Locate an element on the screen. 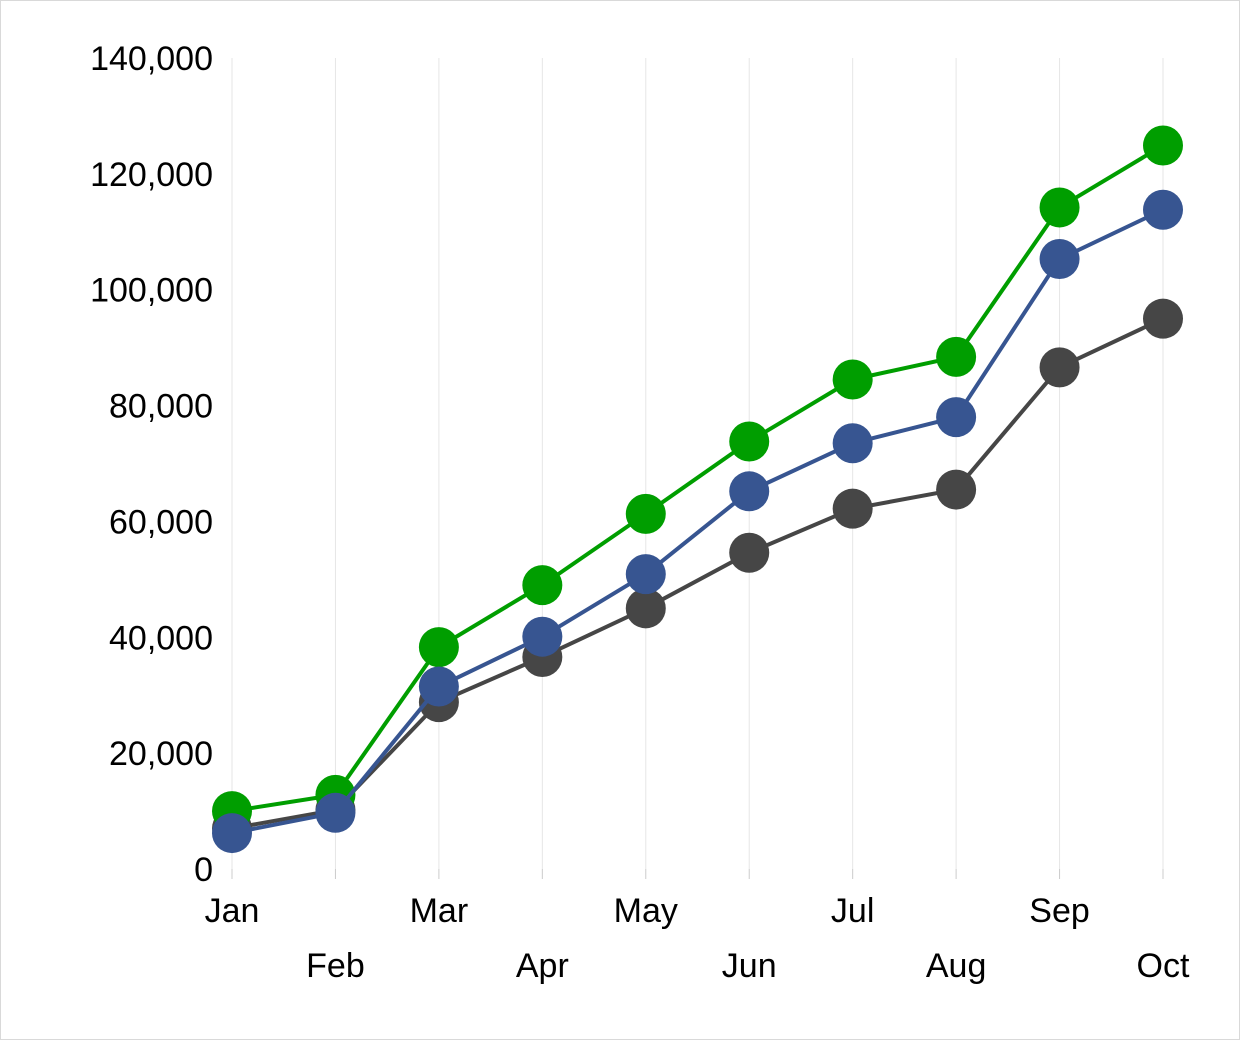  y-tick-label-40000: 40,000 is located at coordinates (161, 638).